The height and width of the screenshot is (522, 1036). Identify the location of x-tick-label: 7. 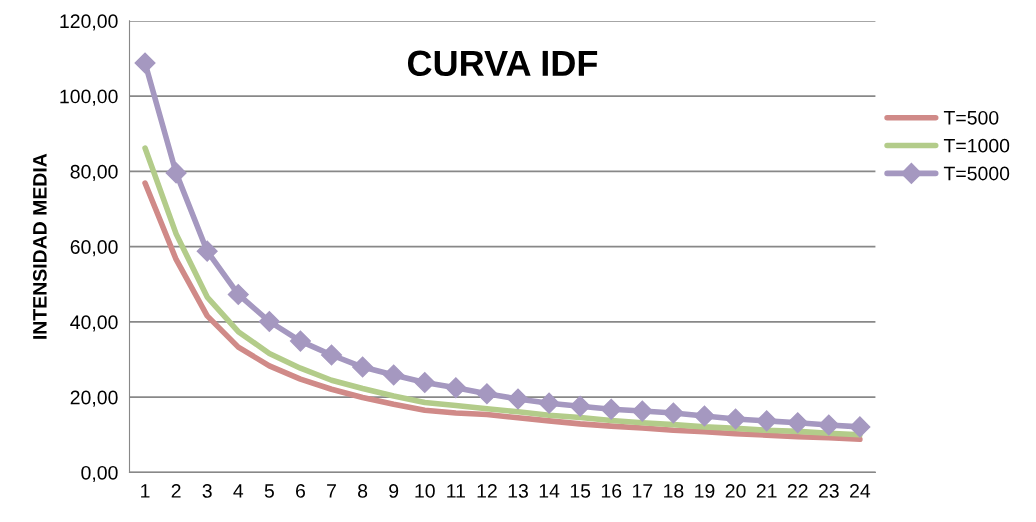
(331, 491).